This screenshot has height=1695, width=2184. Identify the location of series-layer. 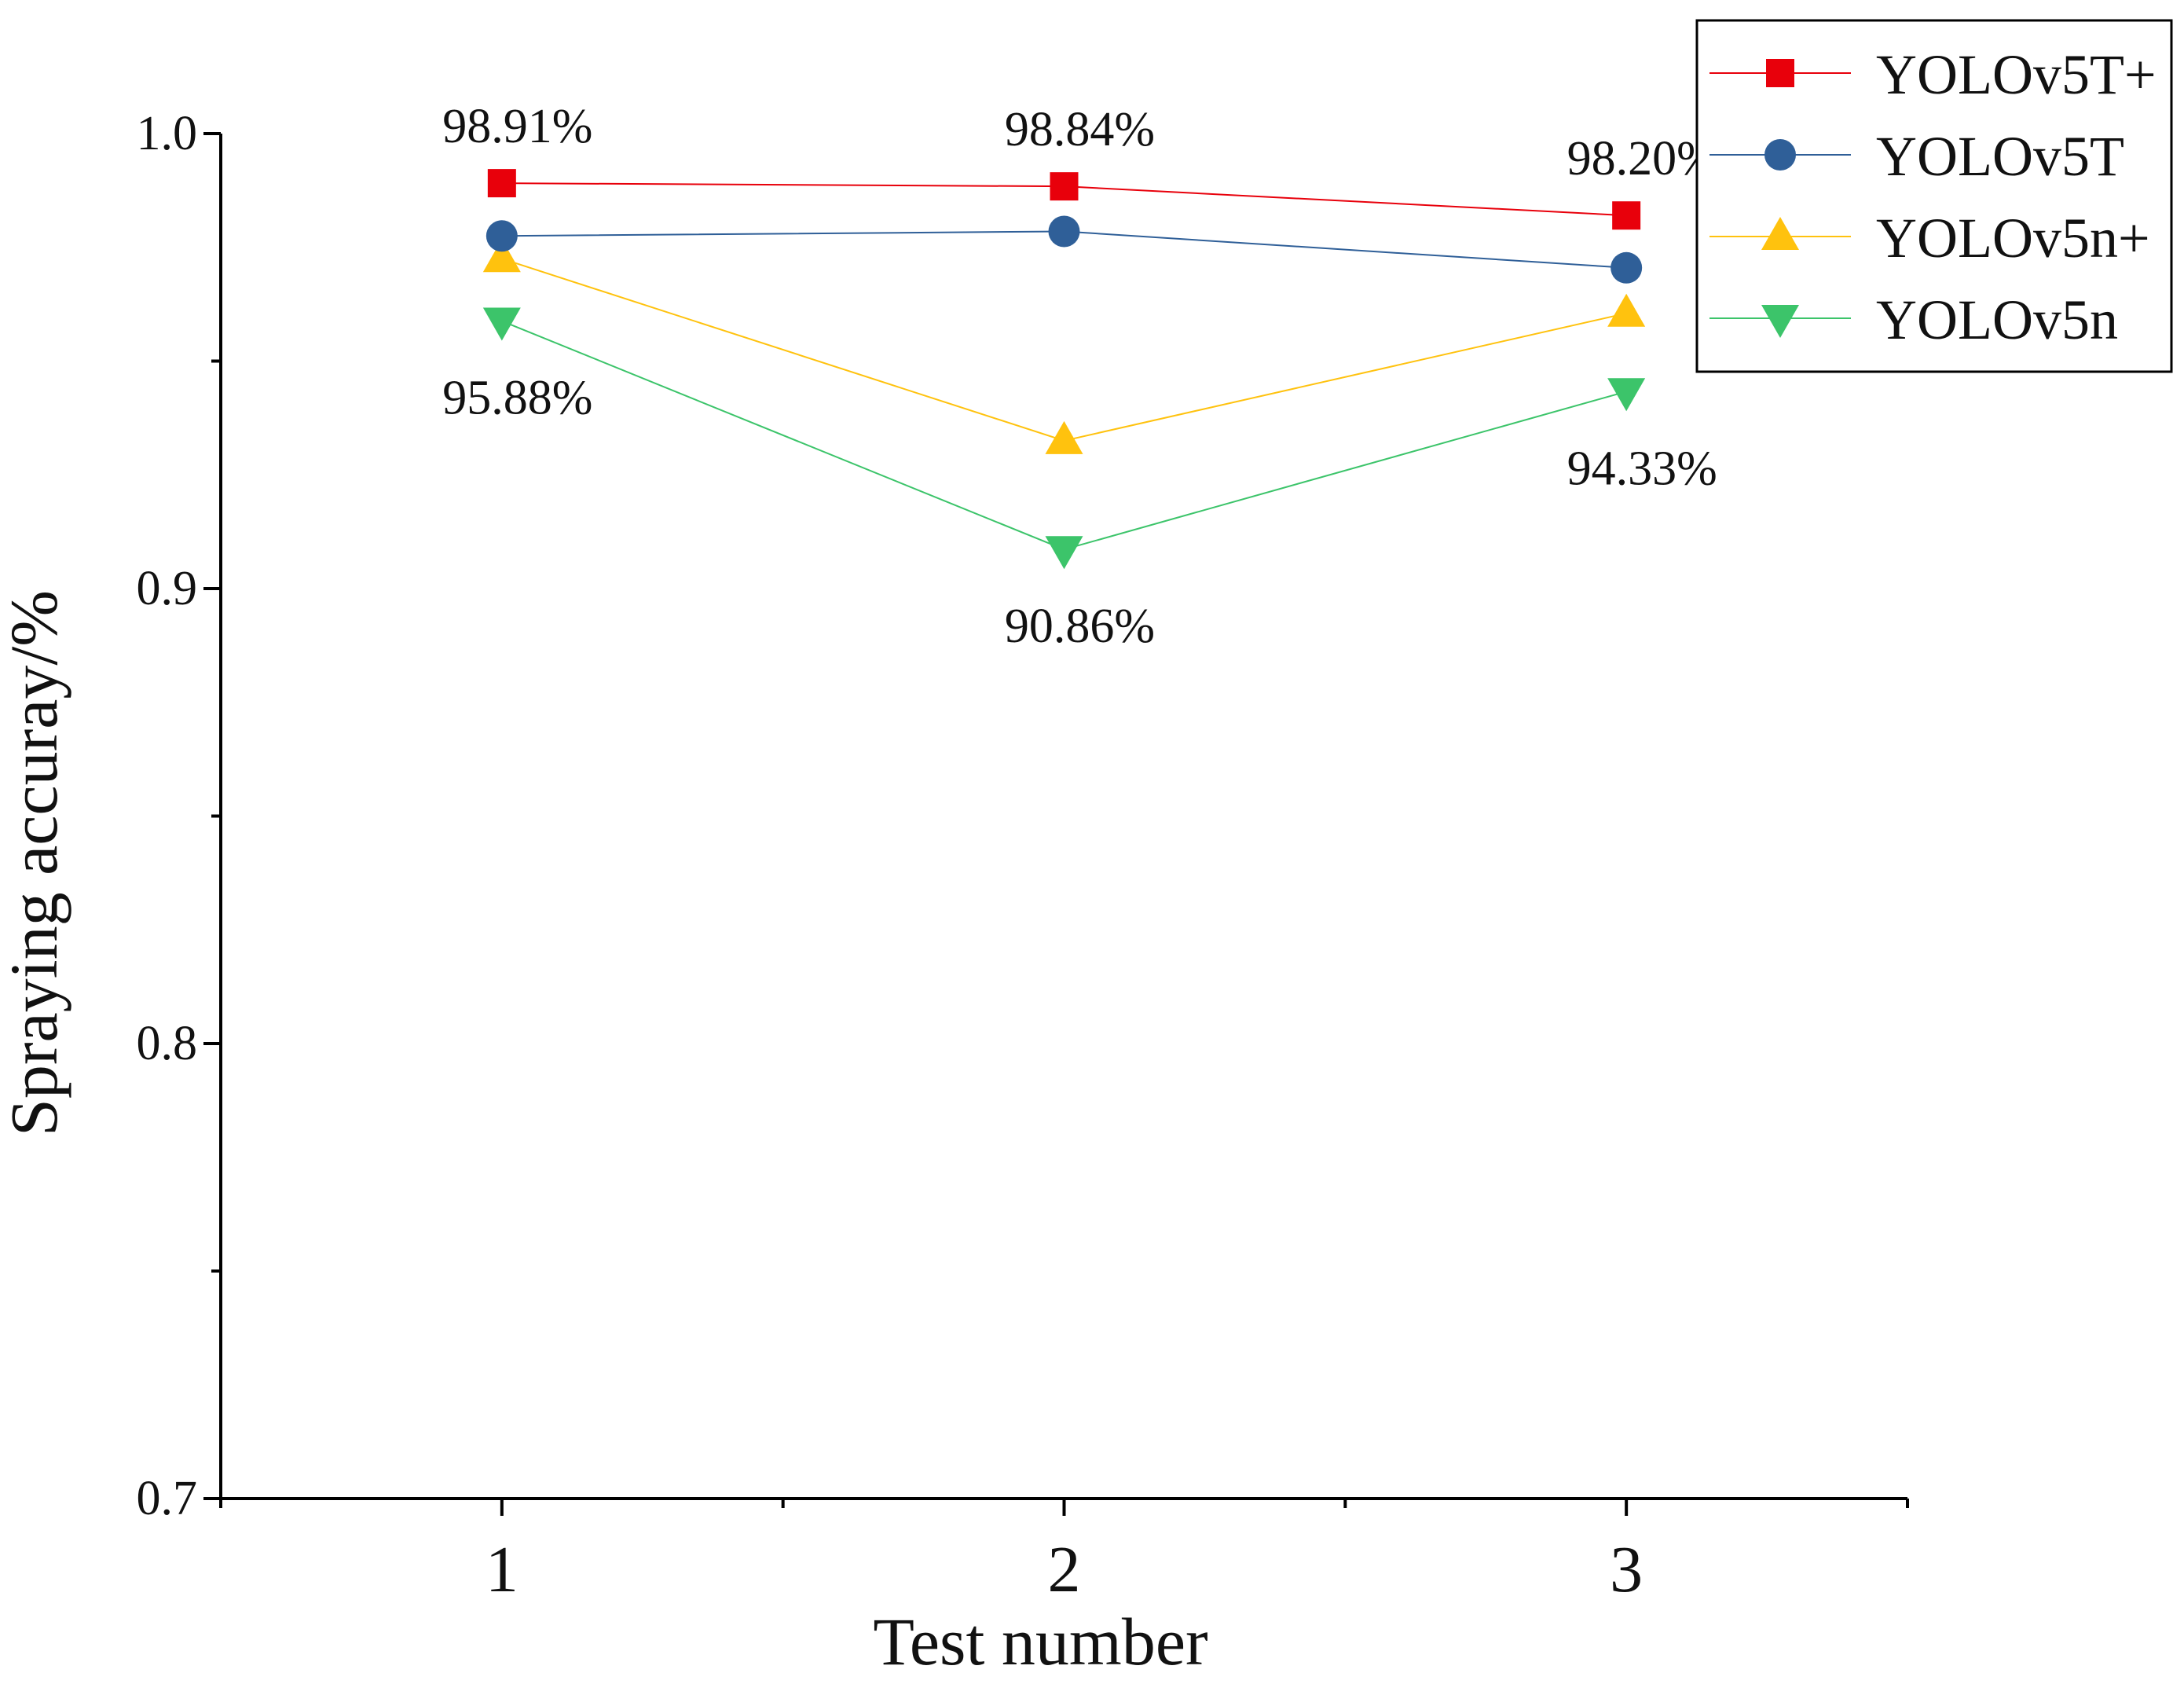
(1064, 369).